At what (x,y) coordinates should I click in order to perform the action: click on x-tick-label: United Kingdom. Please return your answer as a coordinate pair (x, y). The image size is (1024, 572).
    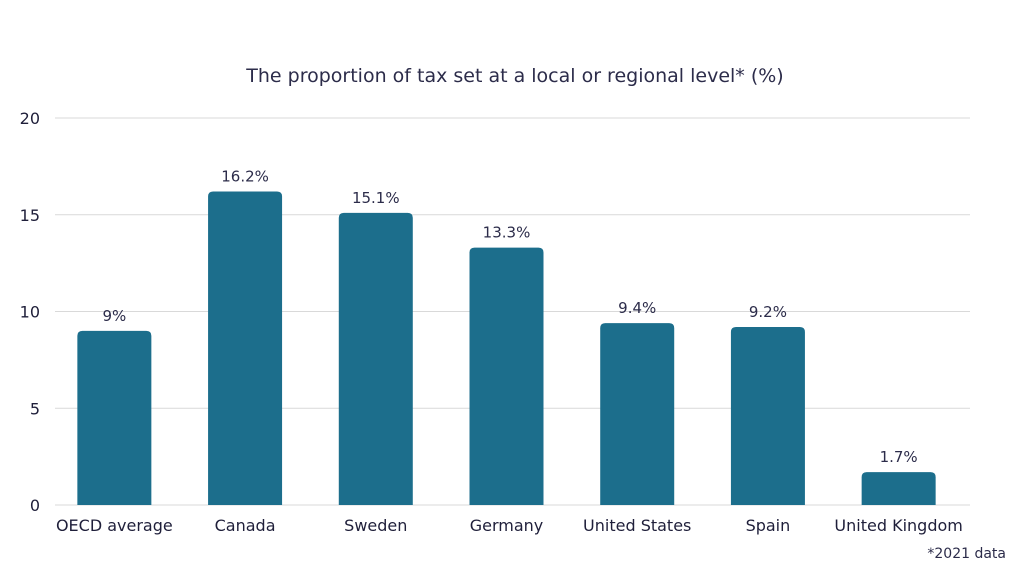
    Looking at the image, I should click on (898, 525).